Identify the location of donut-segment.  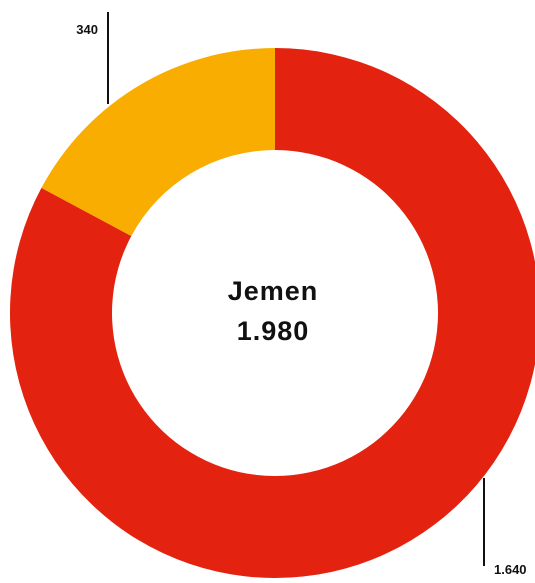
(158, 142).